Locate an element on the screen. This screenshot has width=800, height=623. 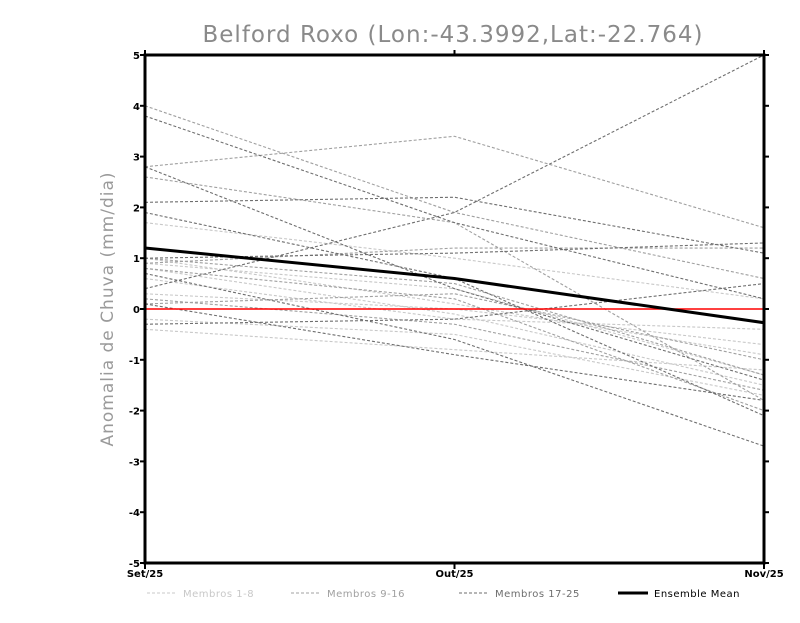
ensemble-mean-line is located at coordinates (454, 285).